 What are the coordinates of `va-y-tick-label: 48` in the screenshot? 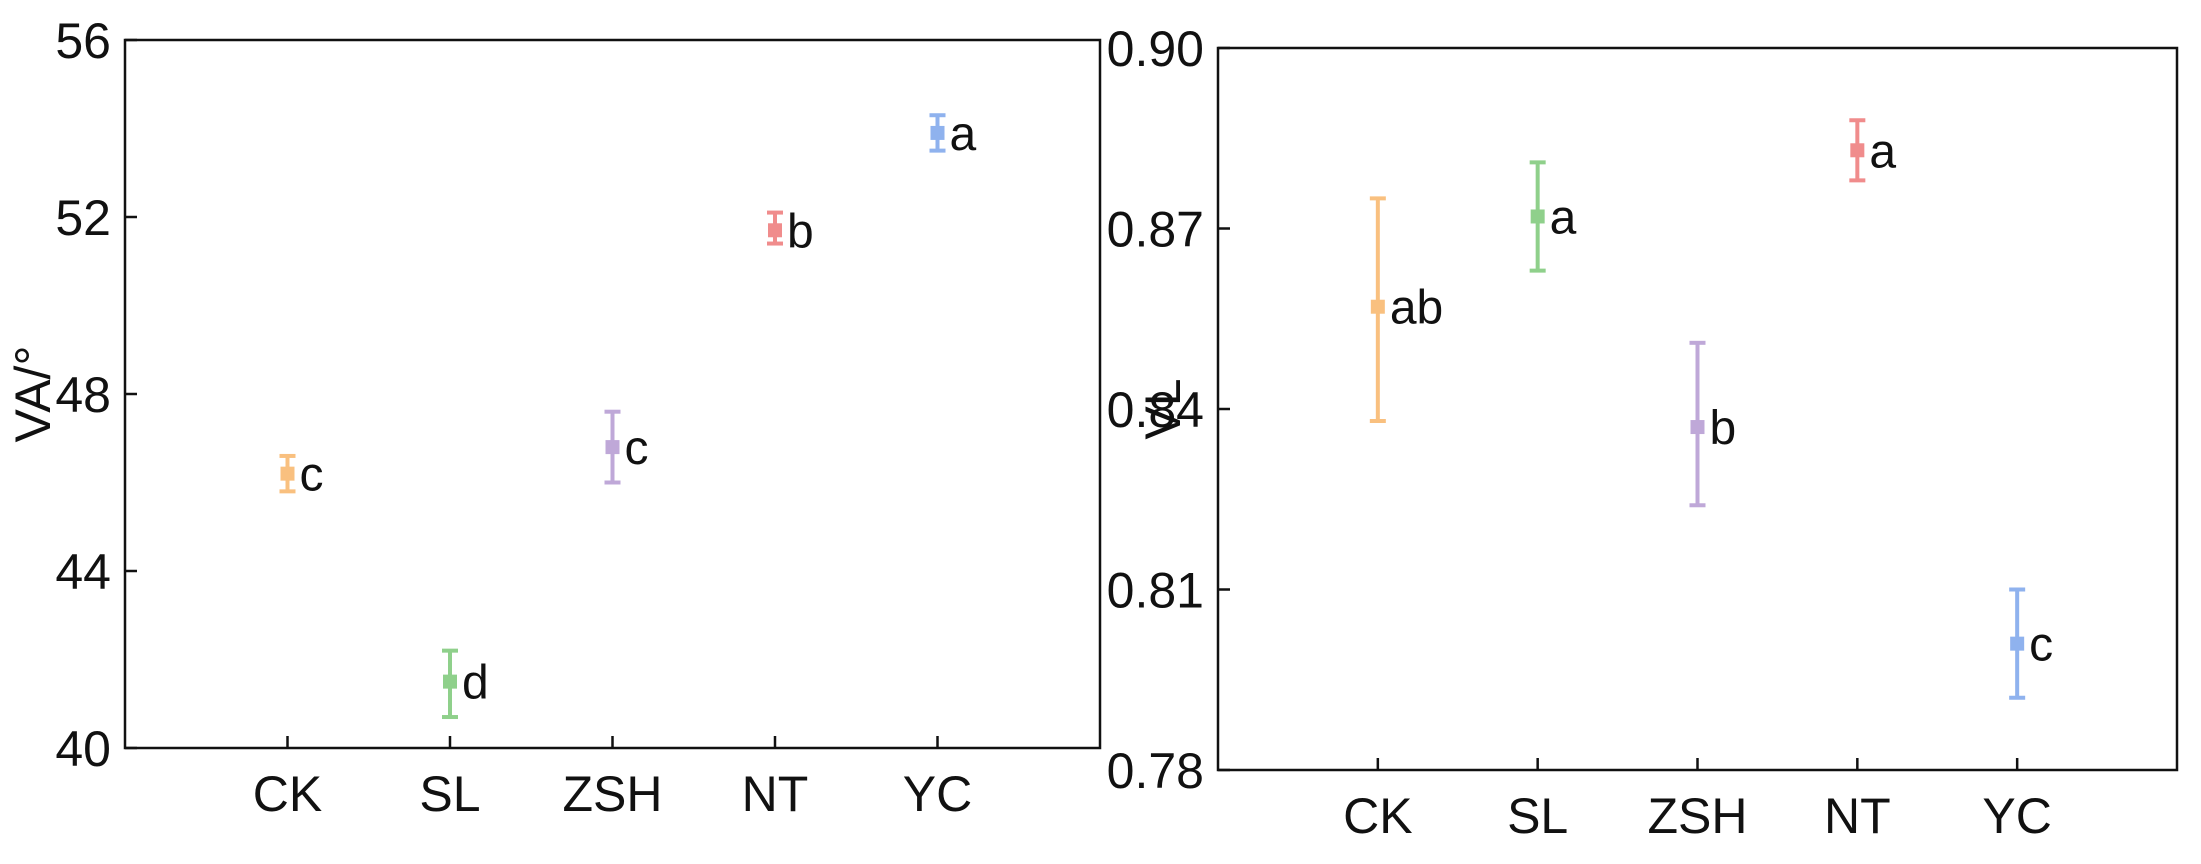 It's located at (83, 395).